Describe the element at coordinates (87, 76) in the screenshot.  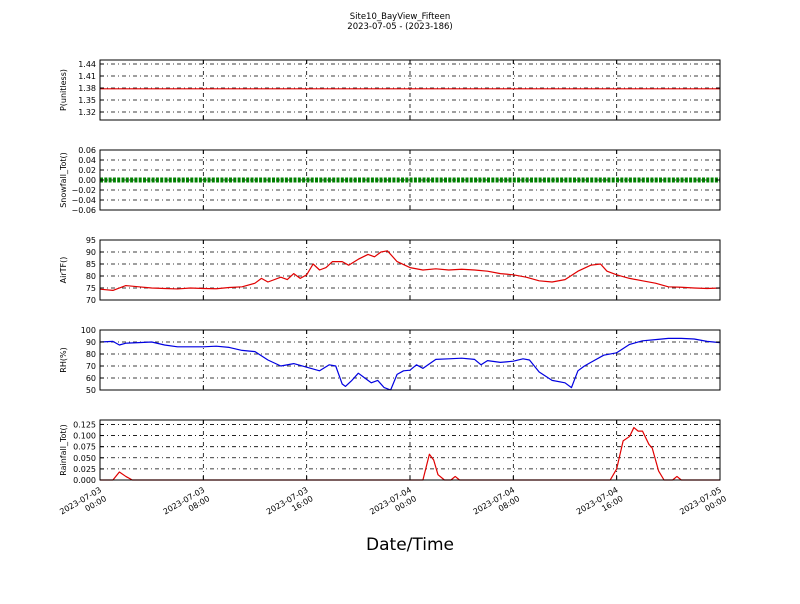
I see `panel-0-ytick-label-3: 1.41` at that location.